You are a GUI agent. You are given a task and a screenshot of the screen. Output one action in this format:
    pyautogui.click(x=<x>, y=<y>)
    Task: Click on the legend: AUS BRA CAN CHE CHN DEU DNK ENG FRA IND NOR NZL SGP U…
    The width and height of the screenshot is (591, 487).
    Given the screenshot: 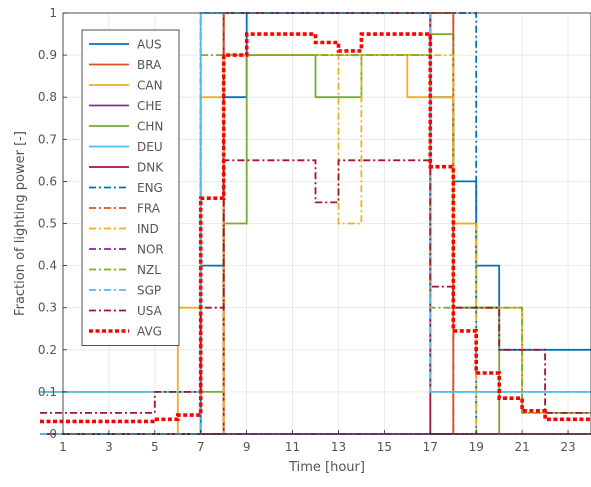 What is the action you would take?
    pyautogui.click(x=130, y=187)
    